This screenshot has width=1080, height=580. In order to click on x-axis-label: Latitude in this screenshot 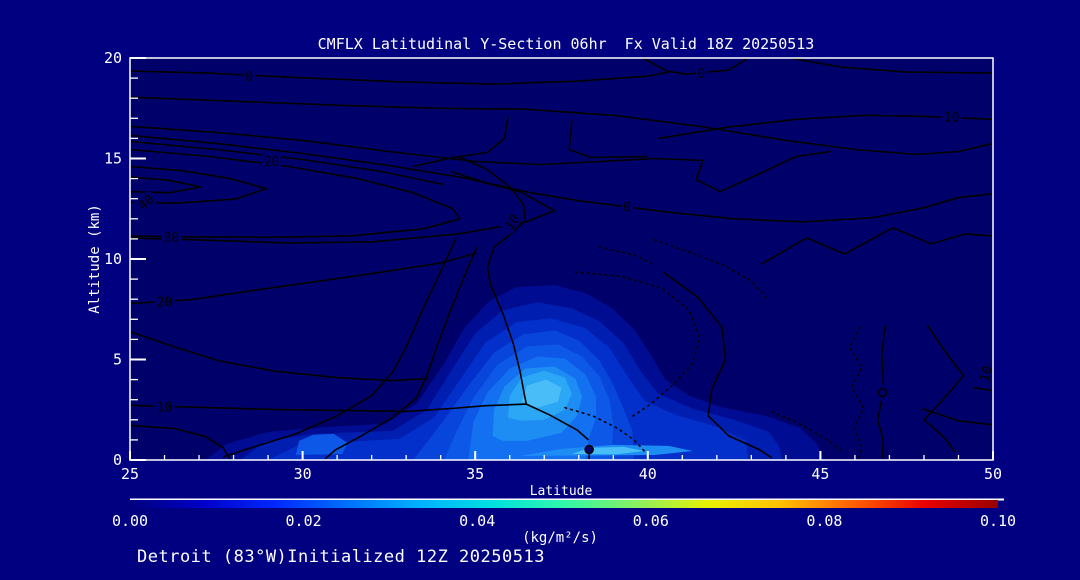, I will do `click(561, 491)`.